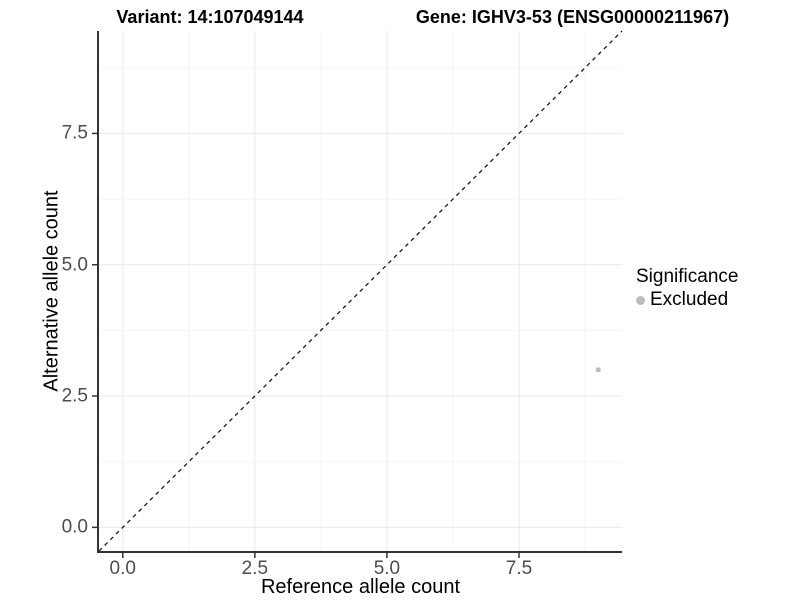 The width and height of the screenshot is (800, 600). What do you see at coordinates (255, 568) in the screenshot?
I see `x-tick-label: 2.5` at bounding box center [255, 568].